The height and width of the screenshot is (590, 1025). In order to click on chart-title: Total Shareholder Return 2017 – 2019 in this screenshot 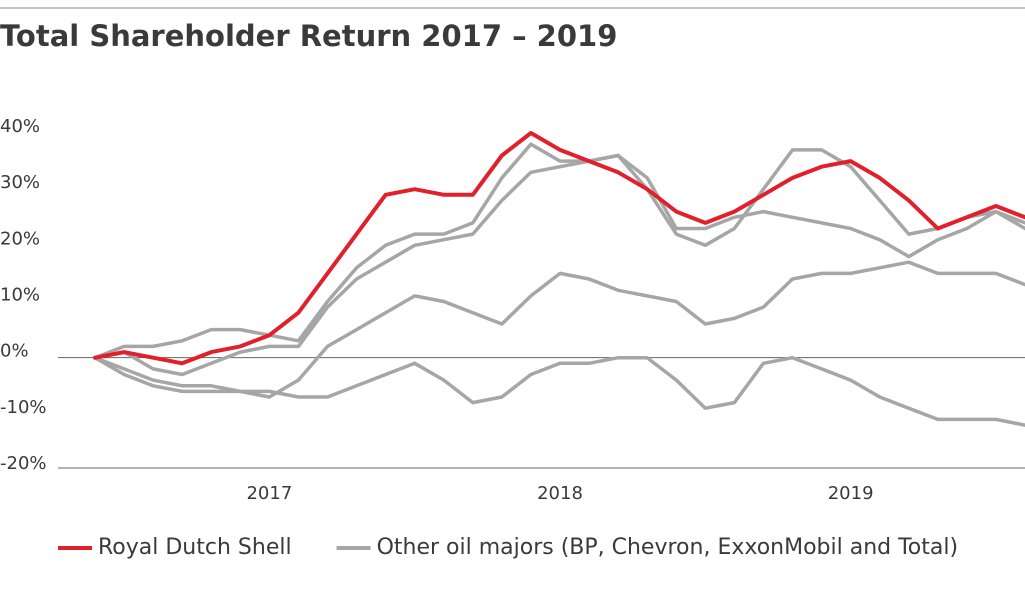, I will do `click(308, 36)`.